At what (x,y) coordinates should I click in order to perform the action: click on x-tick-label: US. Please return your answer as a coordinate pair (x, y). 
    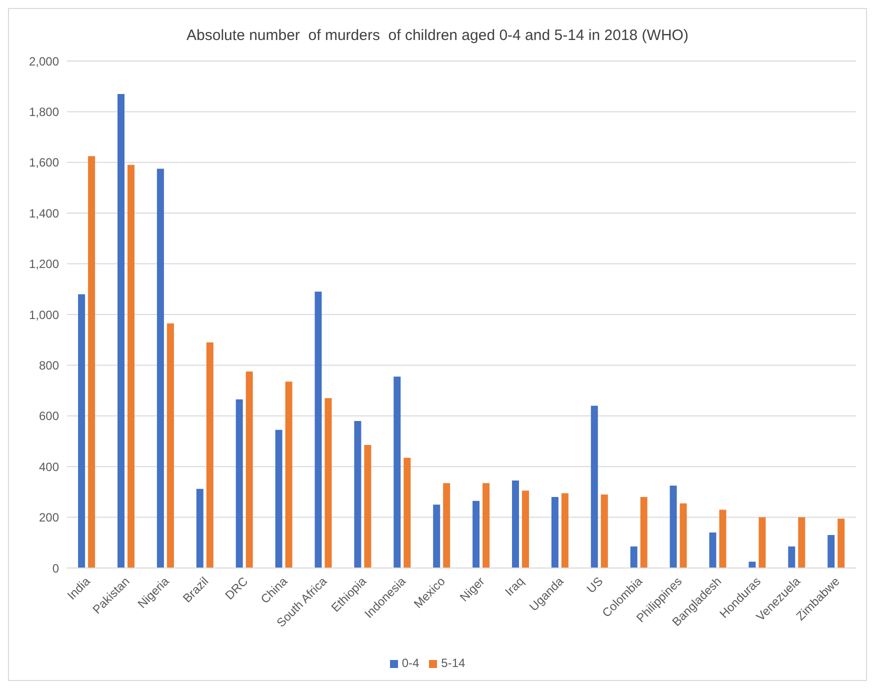
    Looking at the image, I should click on (595, 585).